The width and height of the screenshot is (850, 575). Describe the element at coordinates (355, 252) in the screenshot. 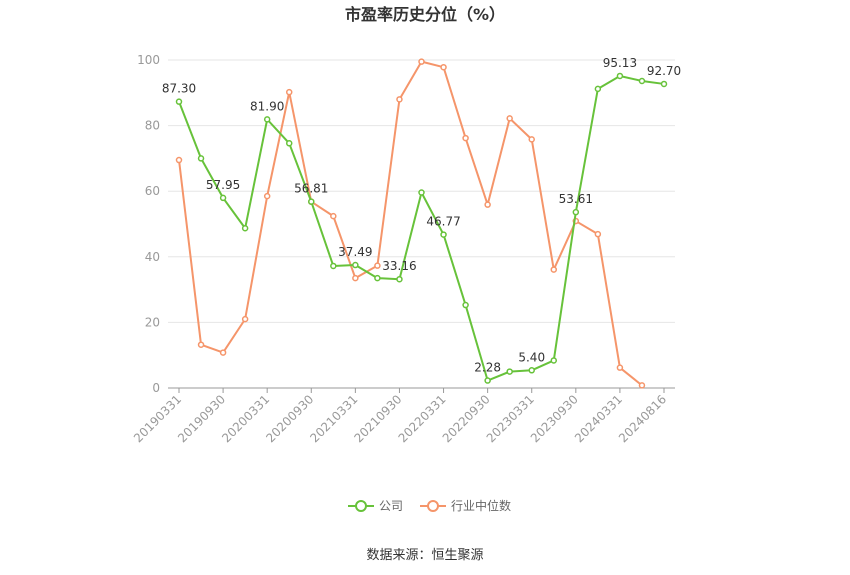

I see `data-label: 37.49` at that location.